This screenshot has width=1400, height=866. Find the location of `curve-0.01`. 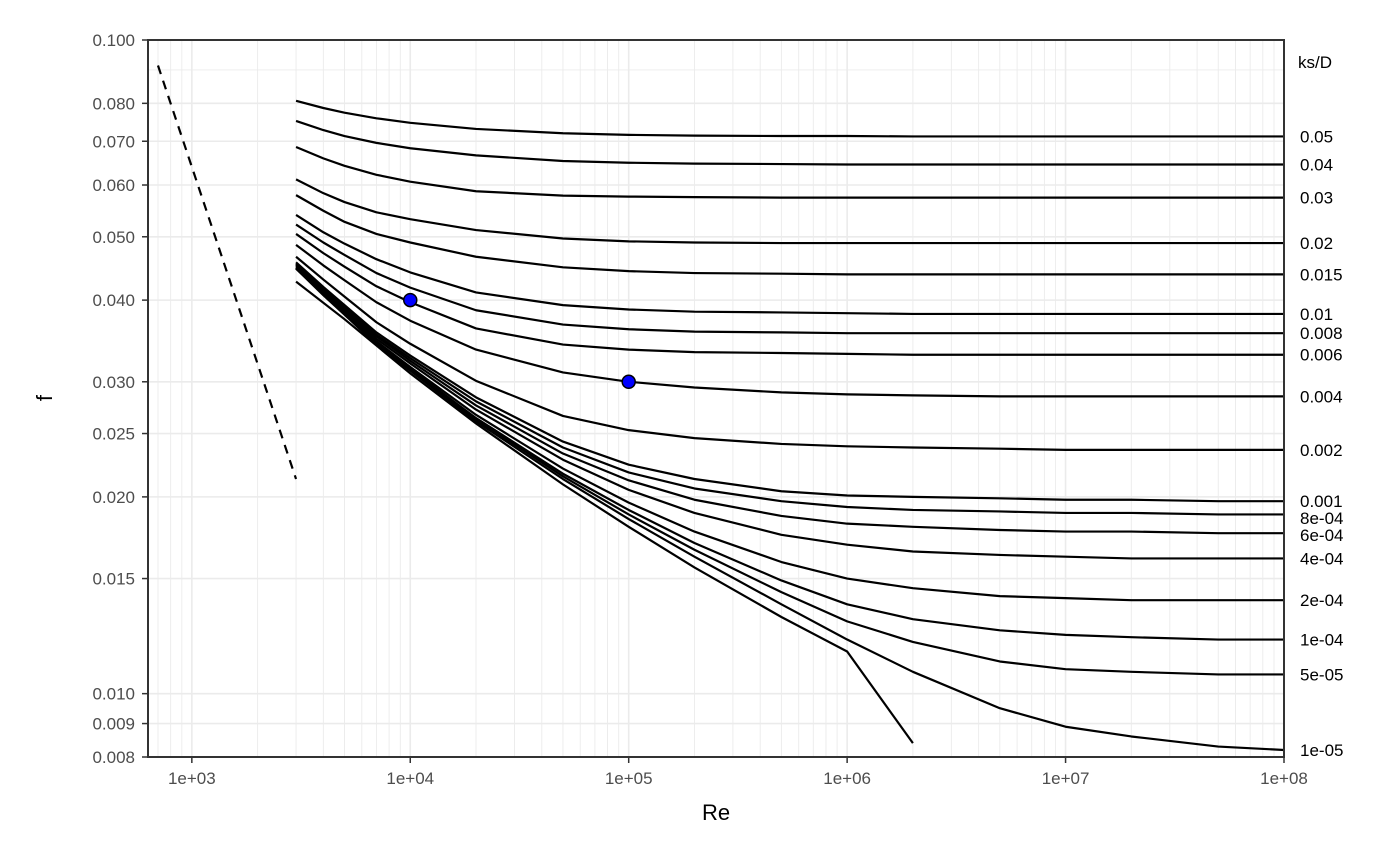

curve-0.01 is located at coordinates (789, 264).